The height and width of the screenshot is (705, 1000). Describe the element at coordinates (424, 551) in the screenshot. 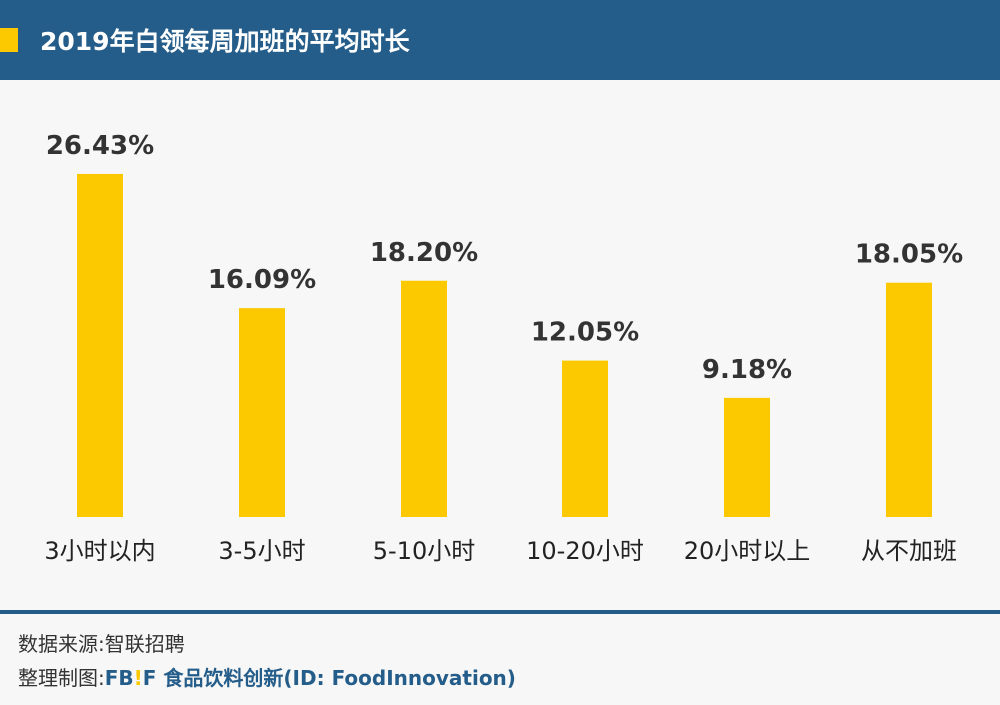

I see `category-label: 5-10小时` at that location.